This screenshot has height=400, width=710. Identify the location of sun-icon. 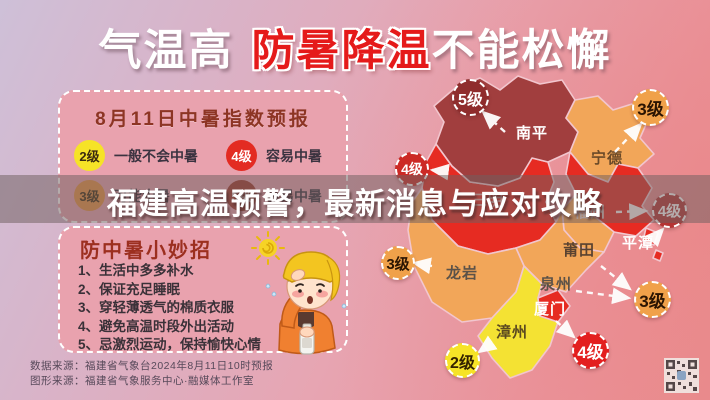
(268, 248).